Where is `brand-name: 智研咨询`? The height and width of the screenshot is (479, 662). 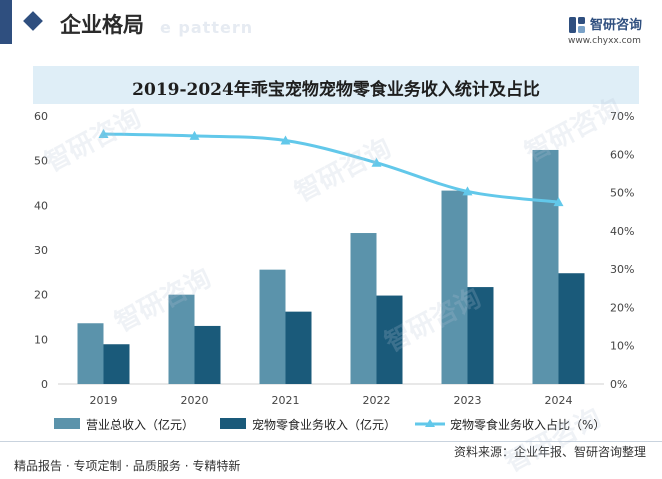 brand-name: 智研咨询 is located at coordinates (616, 25).